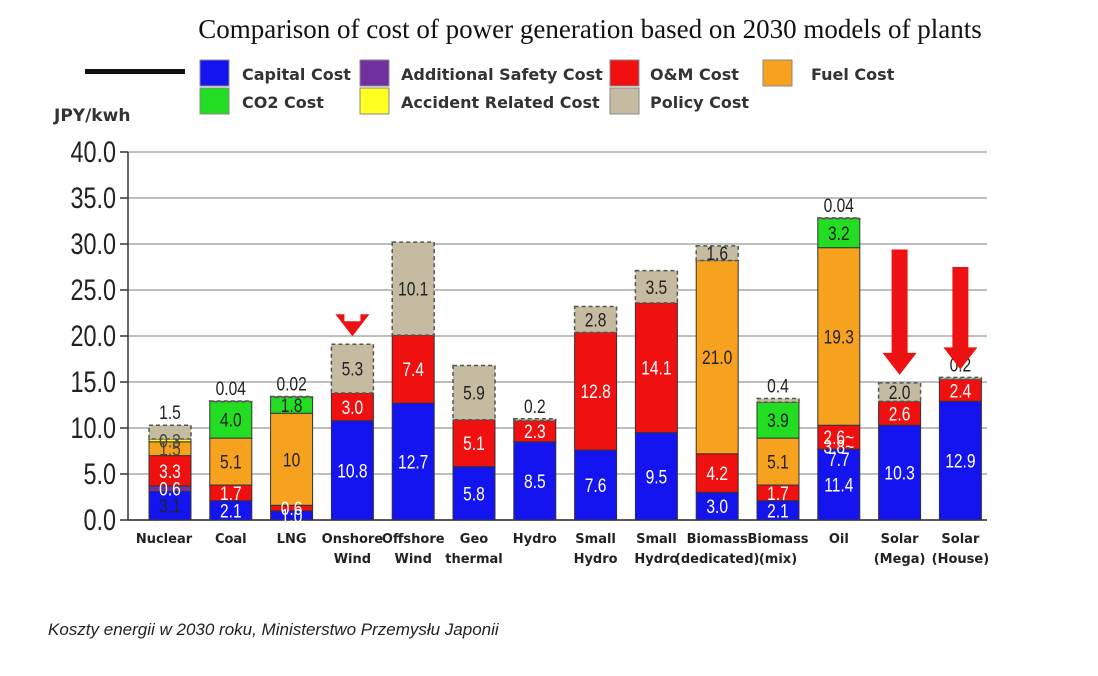  Describe the element at coordinates (164, 539) in the screenshot. I see `x-tick-label: Nuclear` at that location.